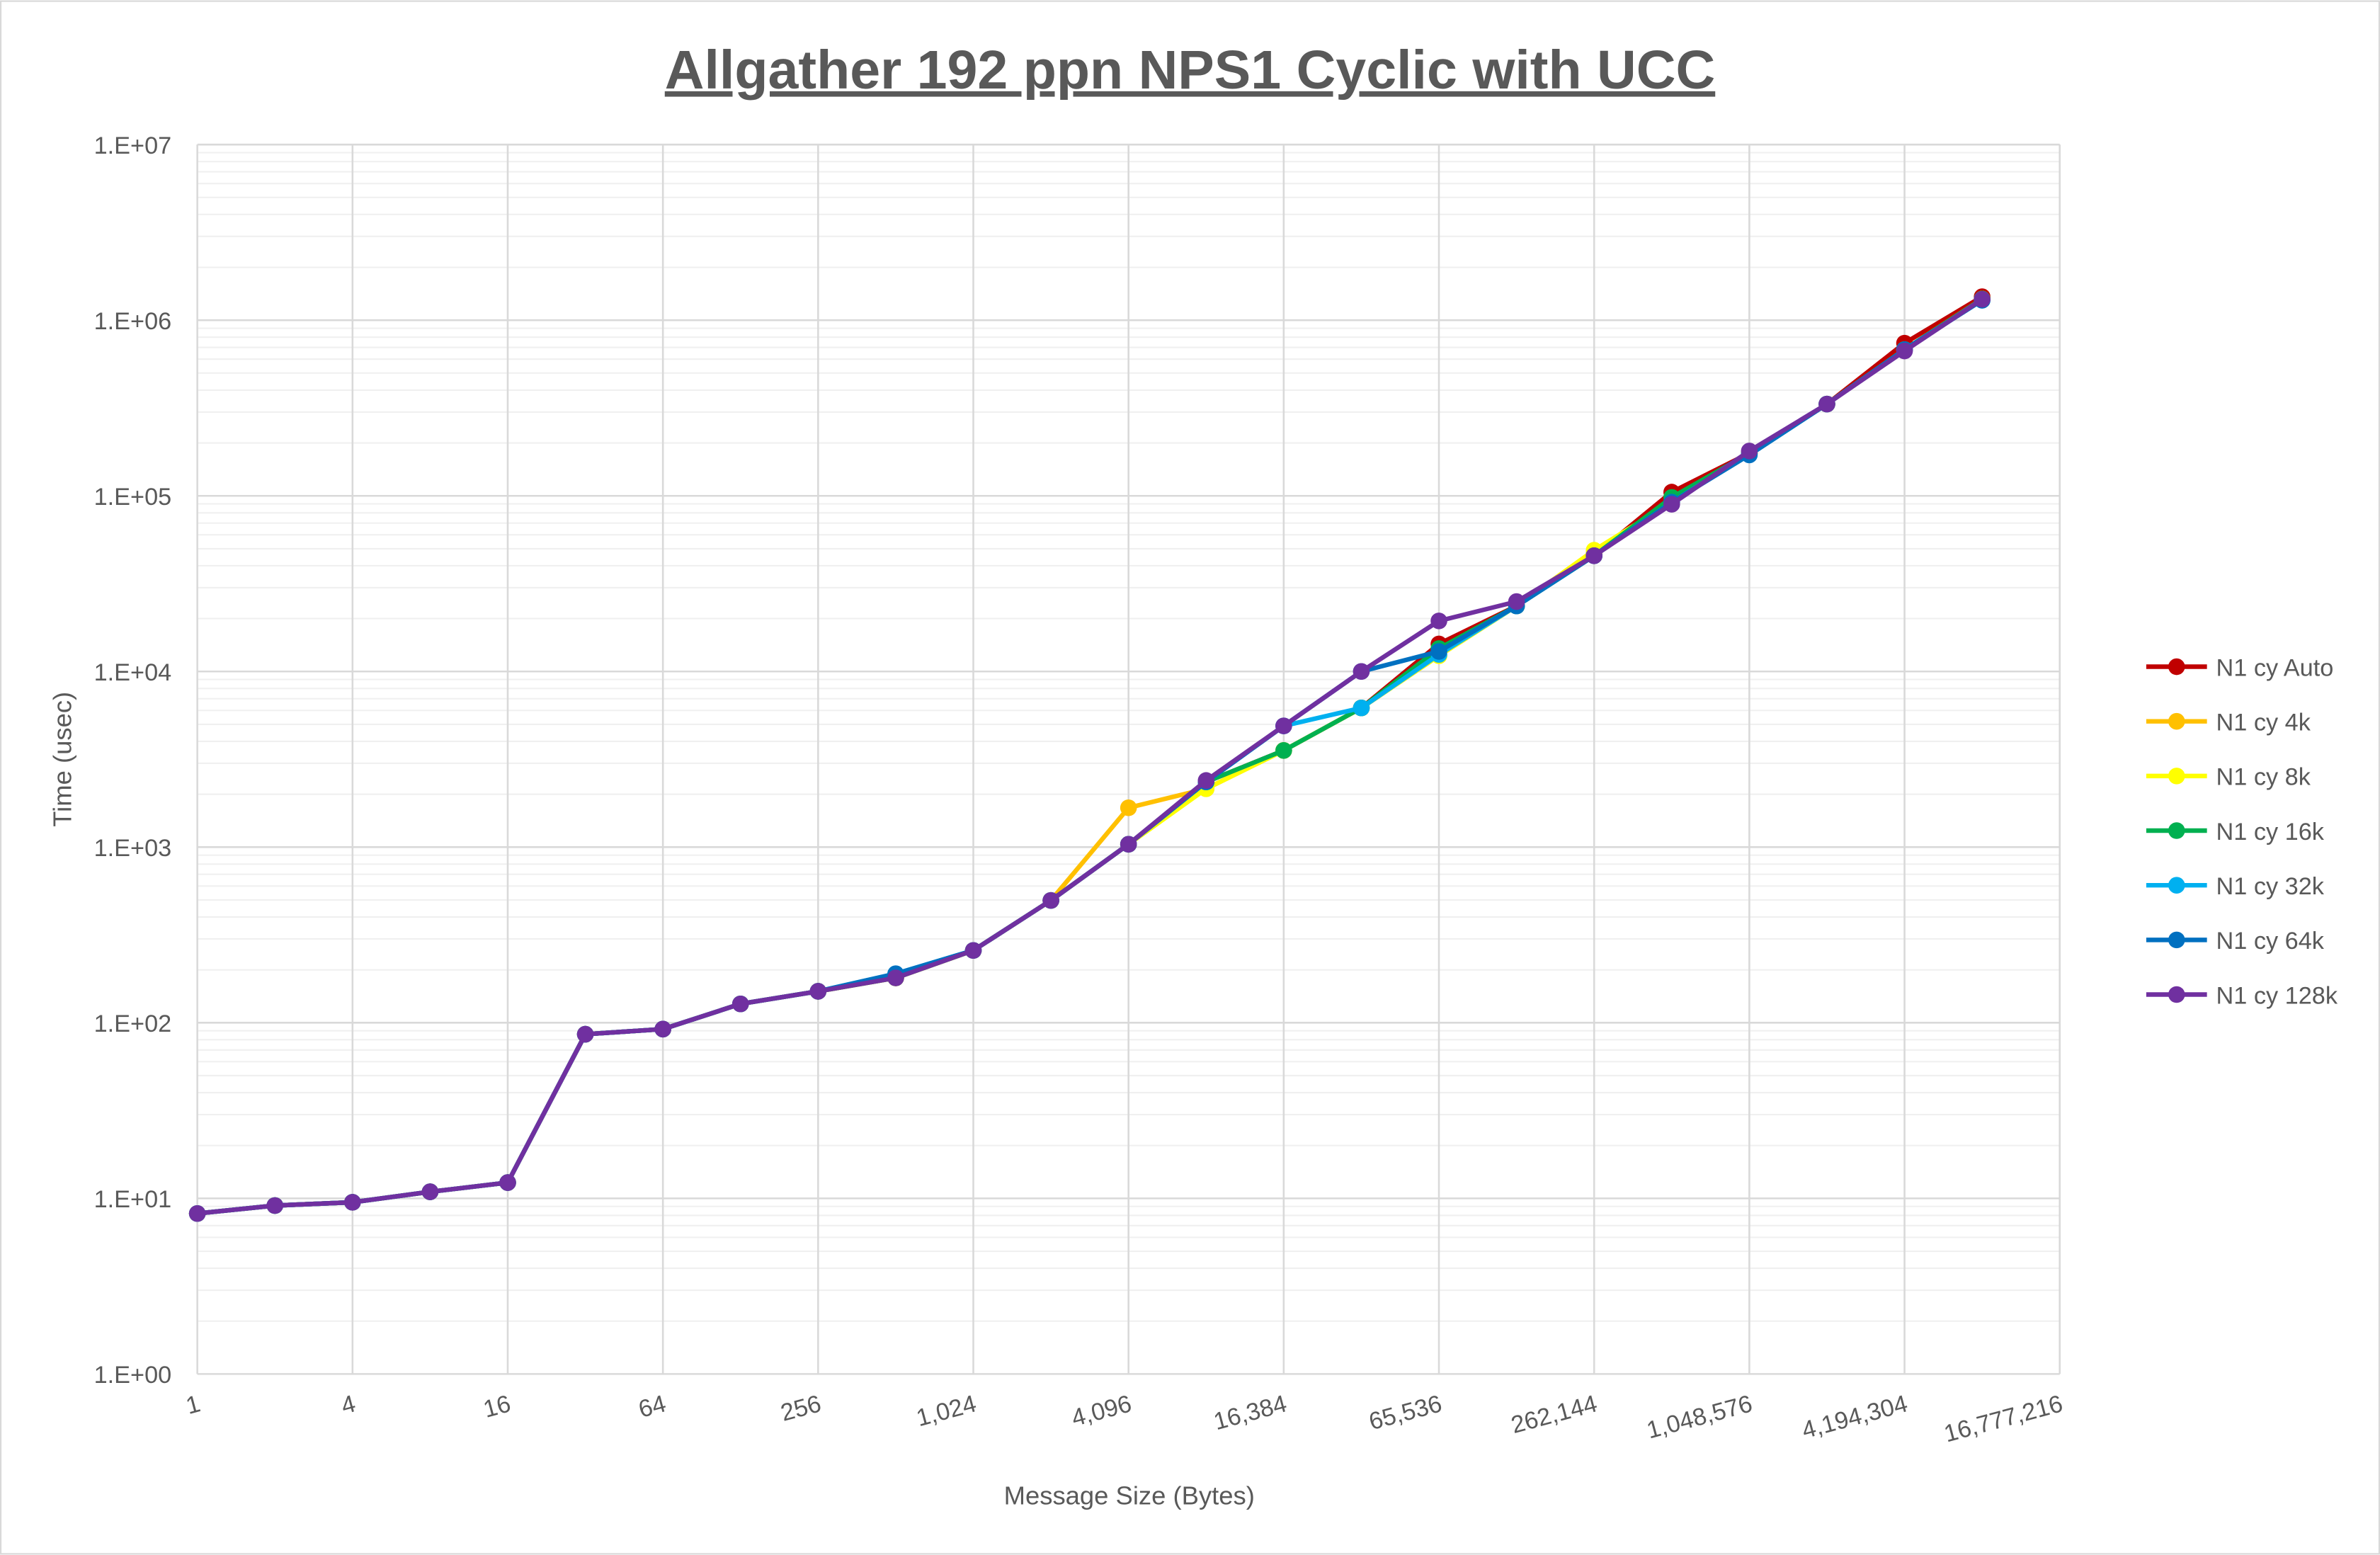 The height and width of the screenshot is (1555, 2380). What do you see at coordinates (2270, 886) in the screenshot?
I see `legend-label: N1 cy 32k` at bounding box center [2270, 886].